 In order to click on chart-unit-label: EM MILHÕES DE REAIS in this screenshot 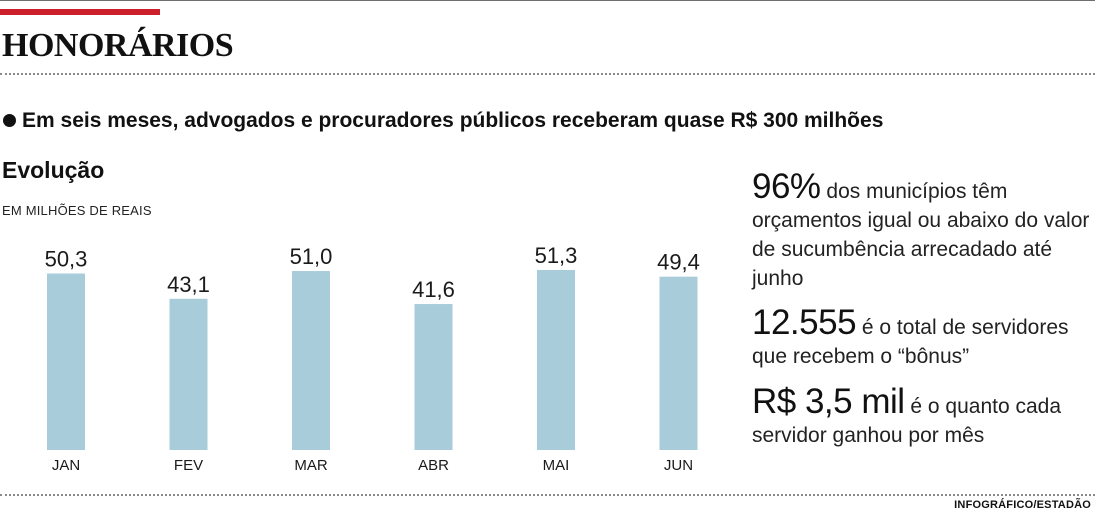, I will do `click(77, 210)`.